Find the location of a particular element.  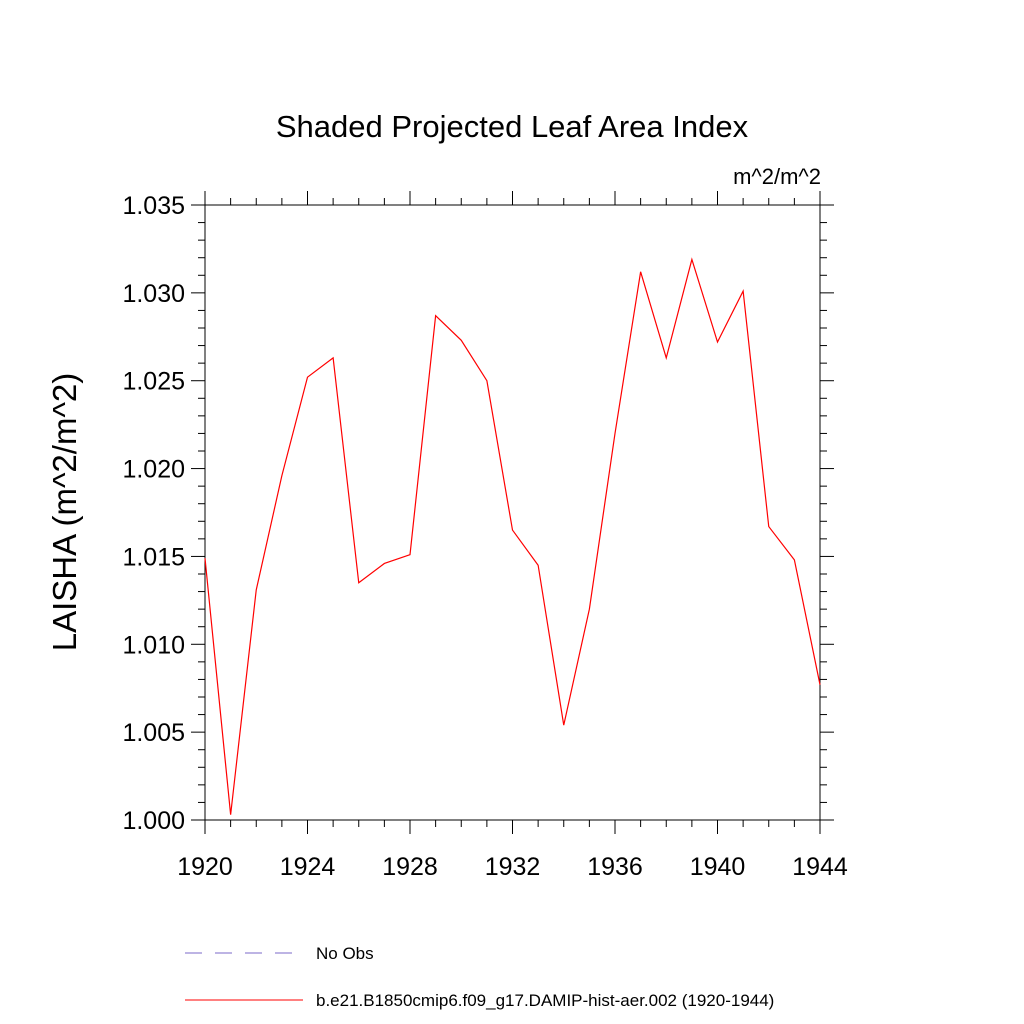

x-tick-label: 1940 is located at coordinates (718, 867).